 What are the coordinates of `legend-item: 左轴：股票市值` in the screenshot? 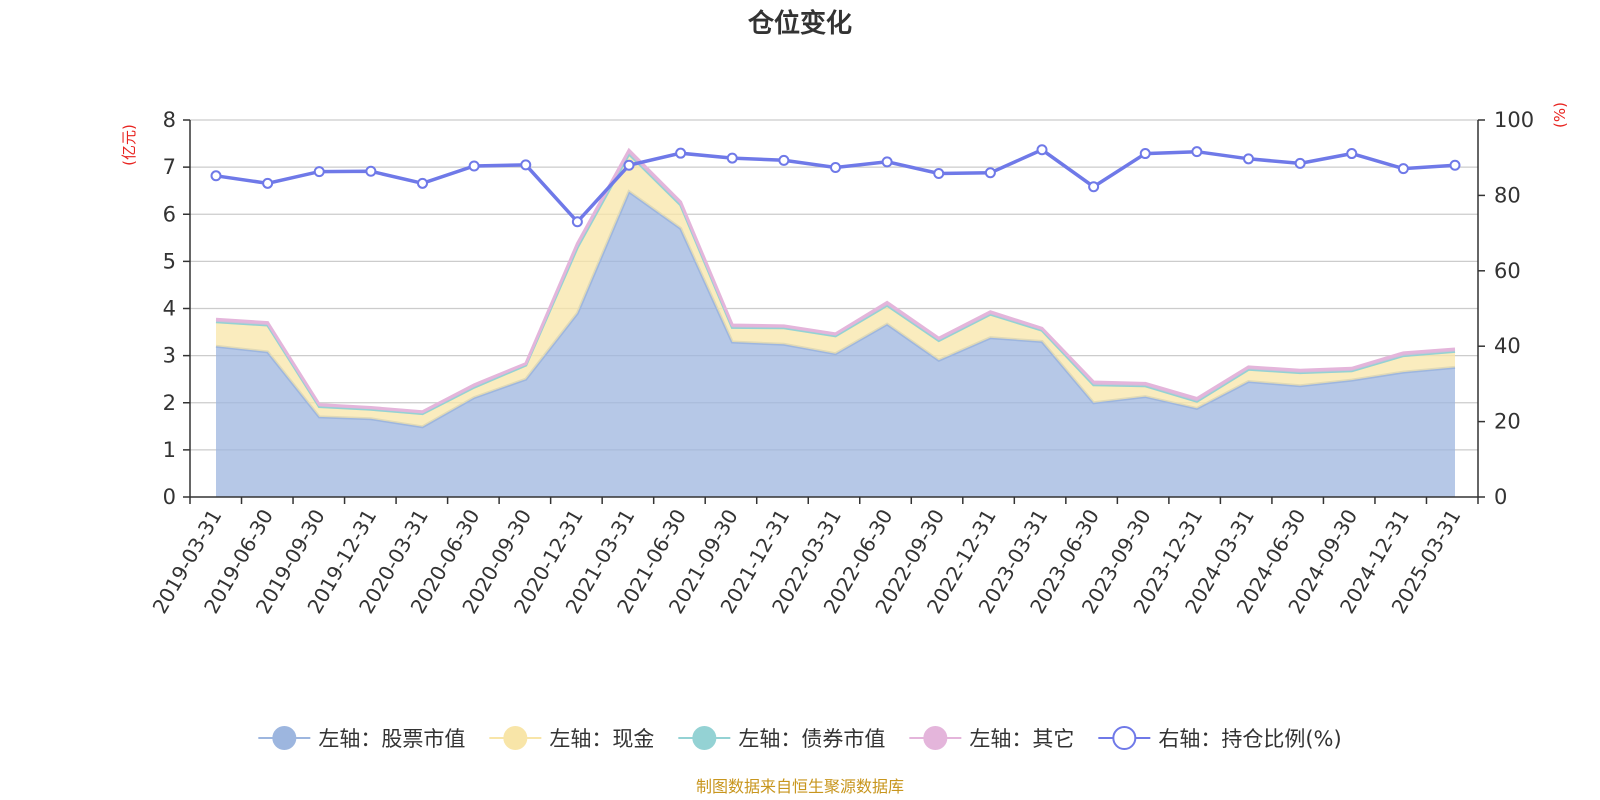 It's located at (361, 738).